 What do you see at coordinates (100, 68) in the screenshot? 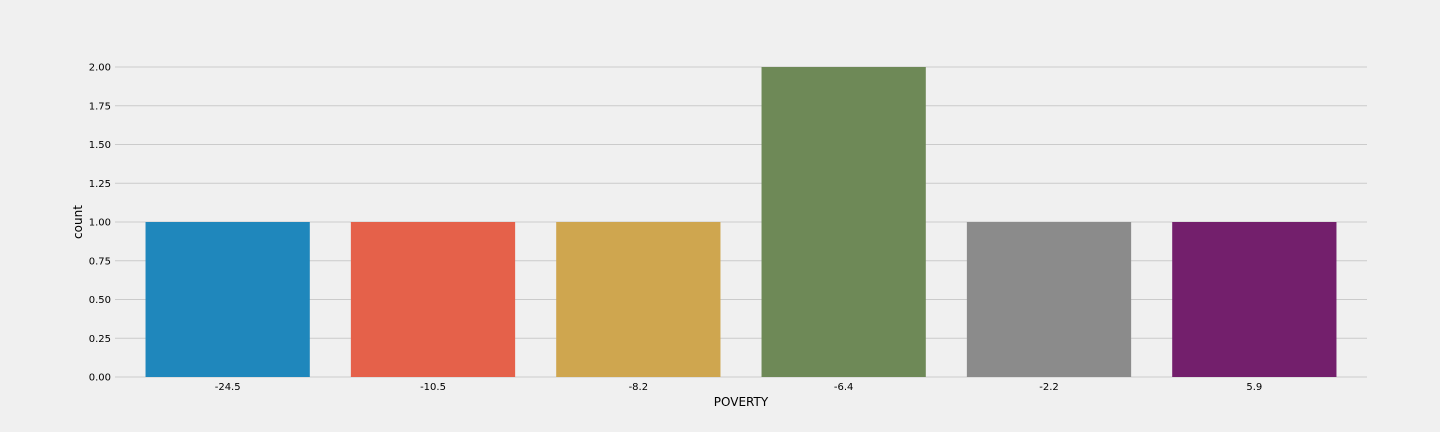
I see `y-tick-label: 2.00` at bounding box center [100, 68].